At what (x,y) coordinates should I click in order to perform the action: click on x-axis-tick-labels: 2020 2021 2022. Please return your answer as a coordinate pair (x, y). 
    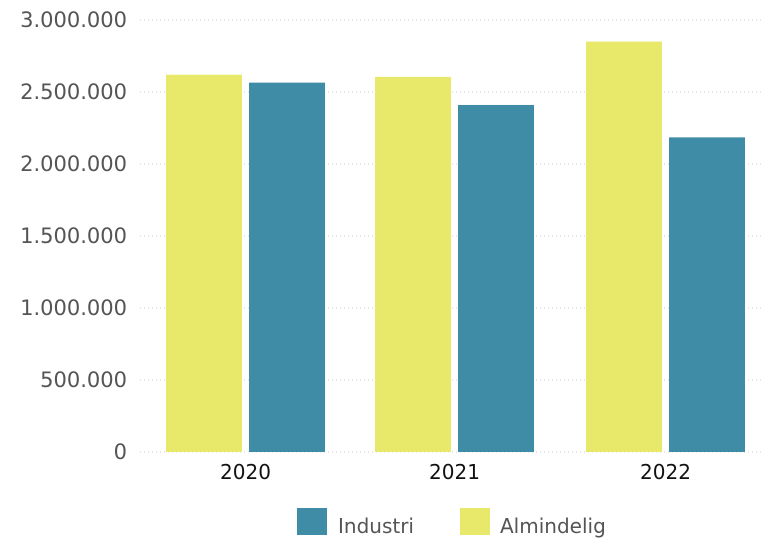
    Looking at the image, I should click on (455, 472).